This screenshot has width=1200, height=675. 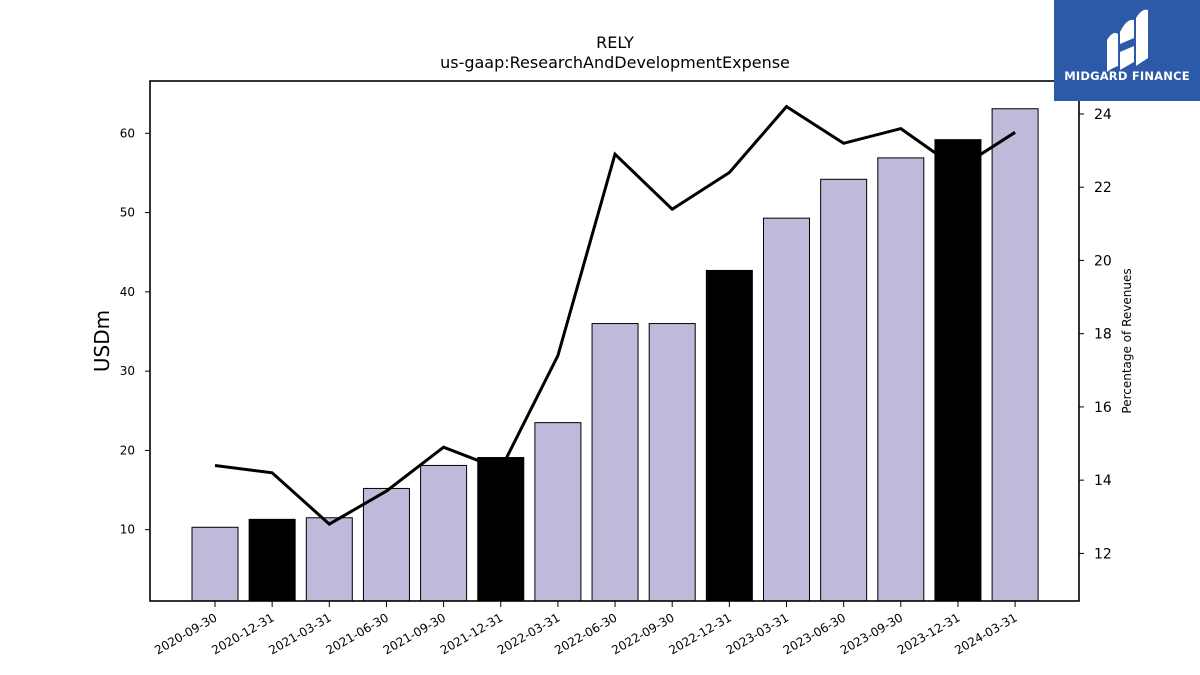 I want to click on x-tick-label: 2024-03-31, so click(x=985, y=633).